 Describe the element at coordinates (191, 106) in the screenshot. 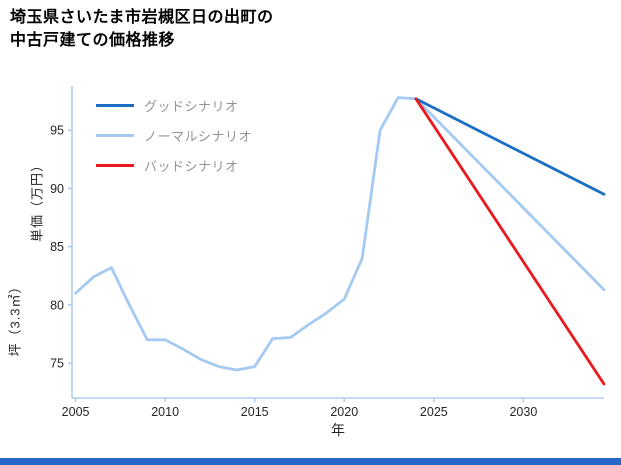

I see `legend-label: グッドシナリオ` at that location.